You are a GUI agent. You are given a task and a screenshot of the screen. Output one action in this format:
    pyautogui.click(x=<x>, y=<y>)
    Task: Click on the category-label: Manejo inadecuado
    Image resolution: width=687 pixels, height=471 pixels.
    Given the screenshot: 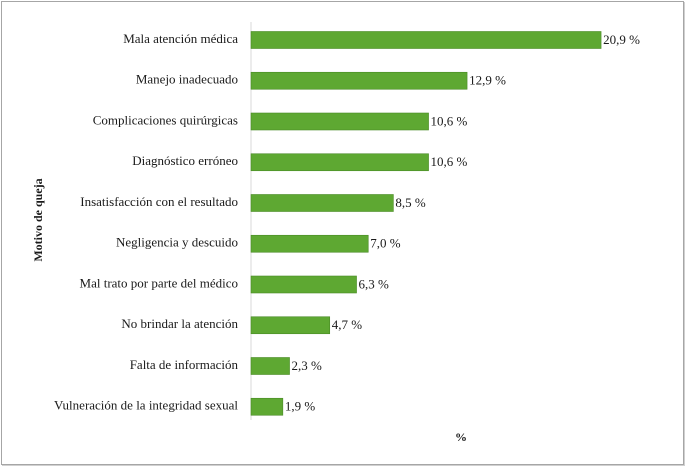 What is the action you would take?
    pyautogui.click(x=187, y=79)
    